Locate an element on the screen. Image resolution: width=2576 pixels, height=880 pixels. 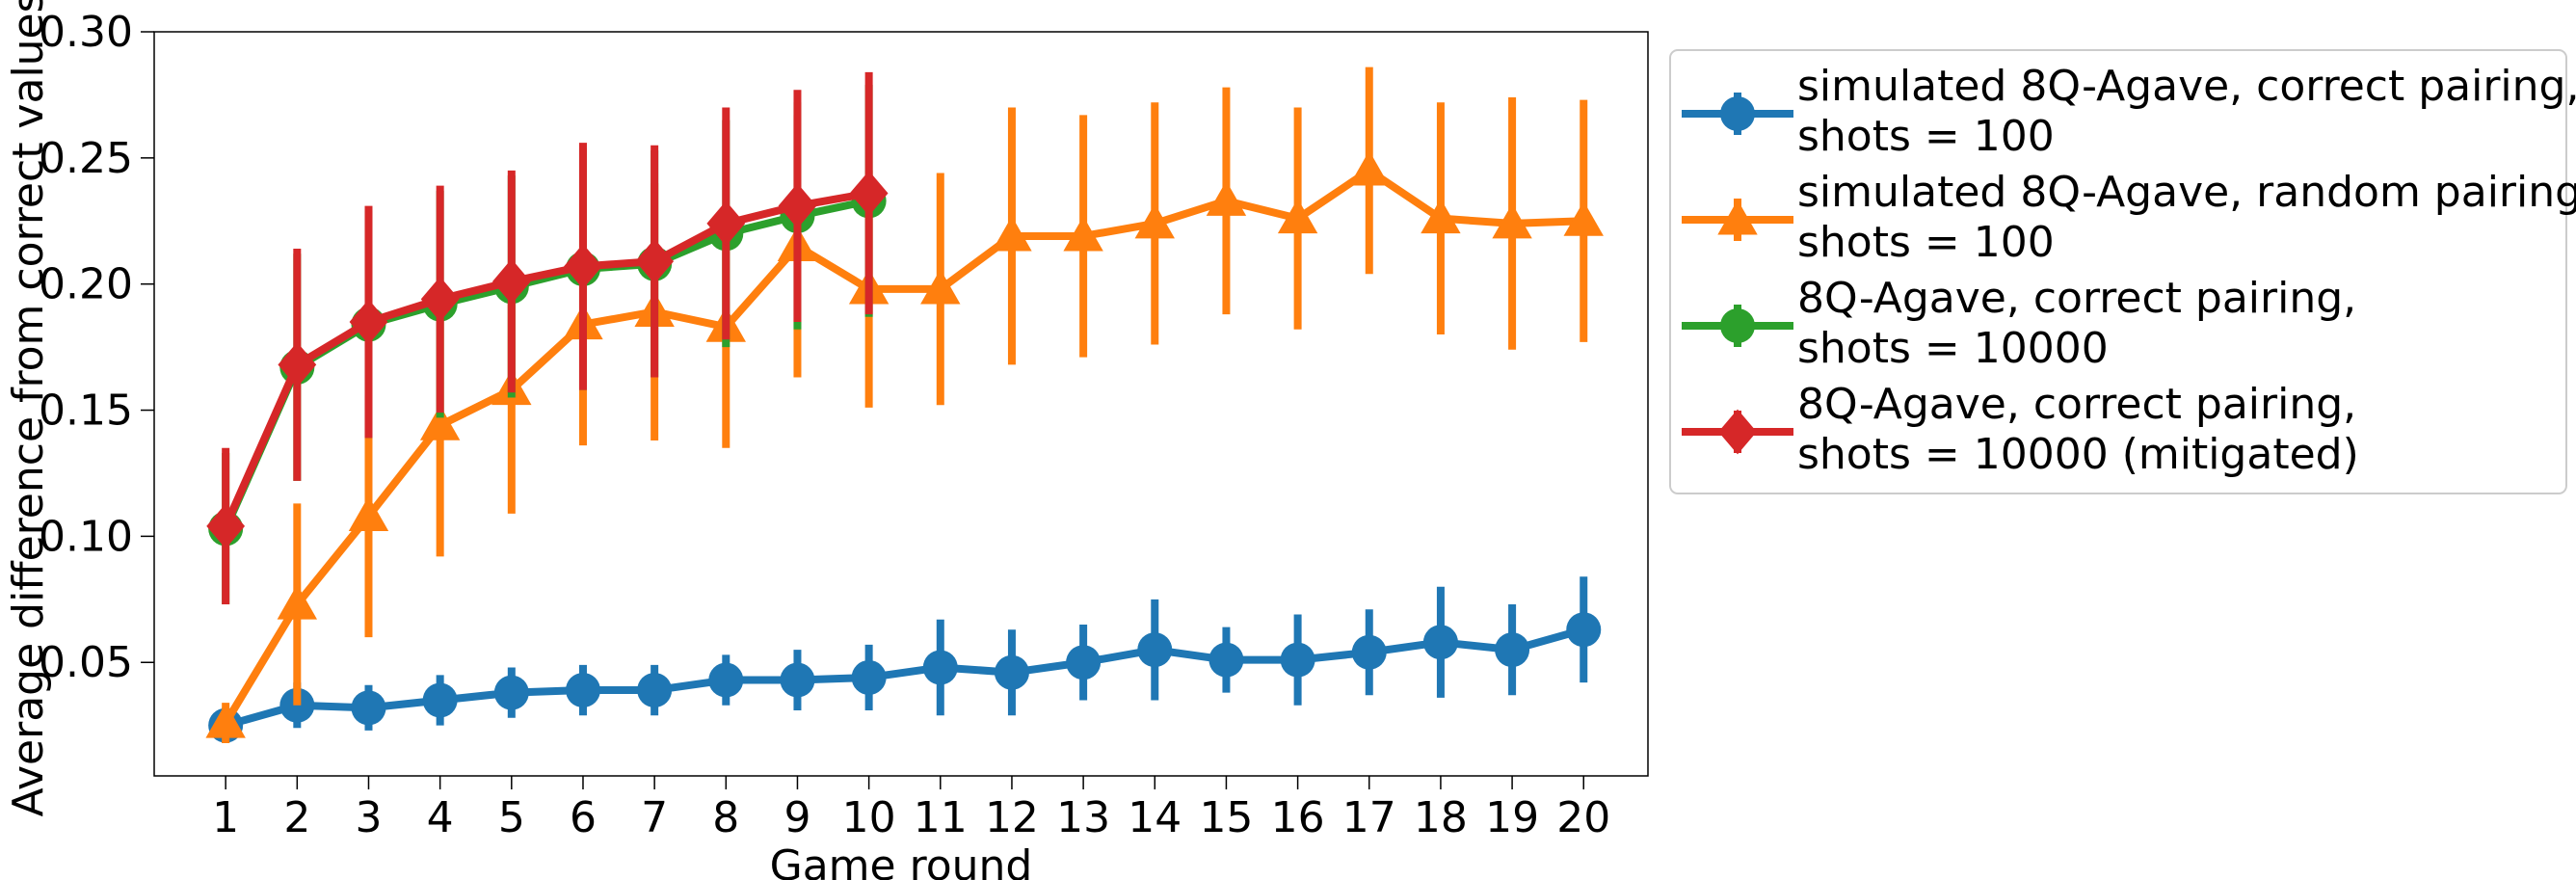
x-tick-label: 14 is located at coordinates (1155, 818).